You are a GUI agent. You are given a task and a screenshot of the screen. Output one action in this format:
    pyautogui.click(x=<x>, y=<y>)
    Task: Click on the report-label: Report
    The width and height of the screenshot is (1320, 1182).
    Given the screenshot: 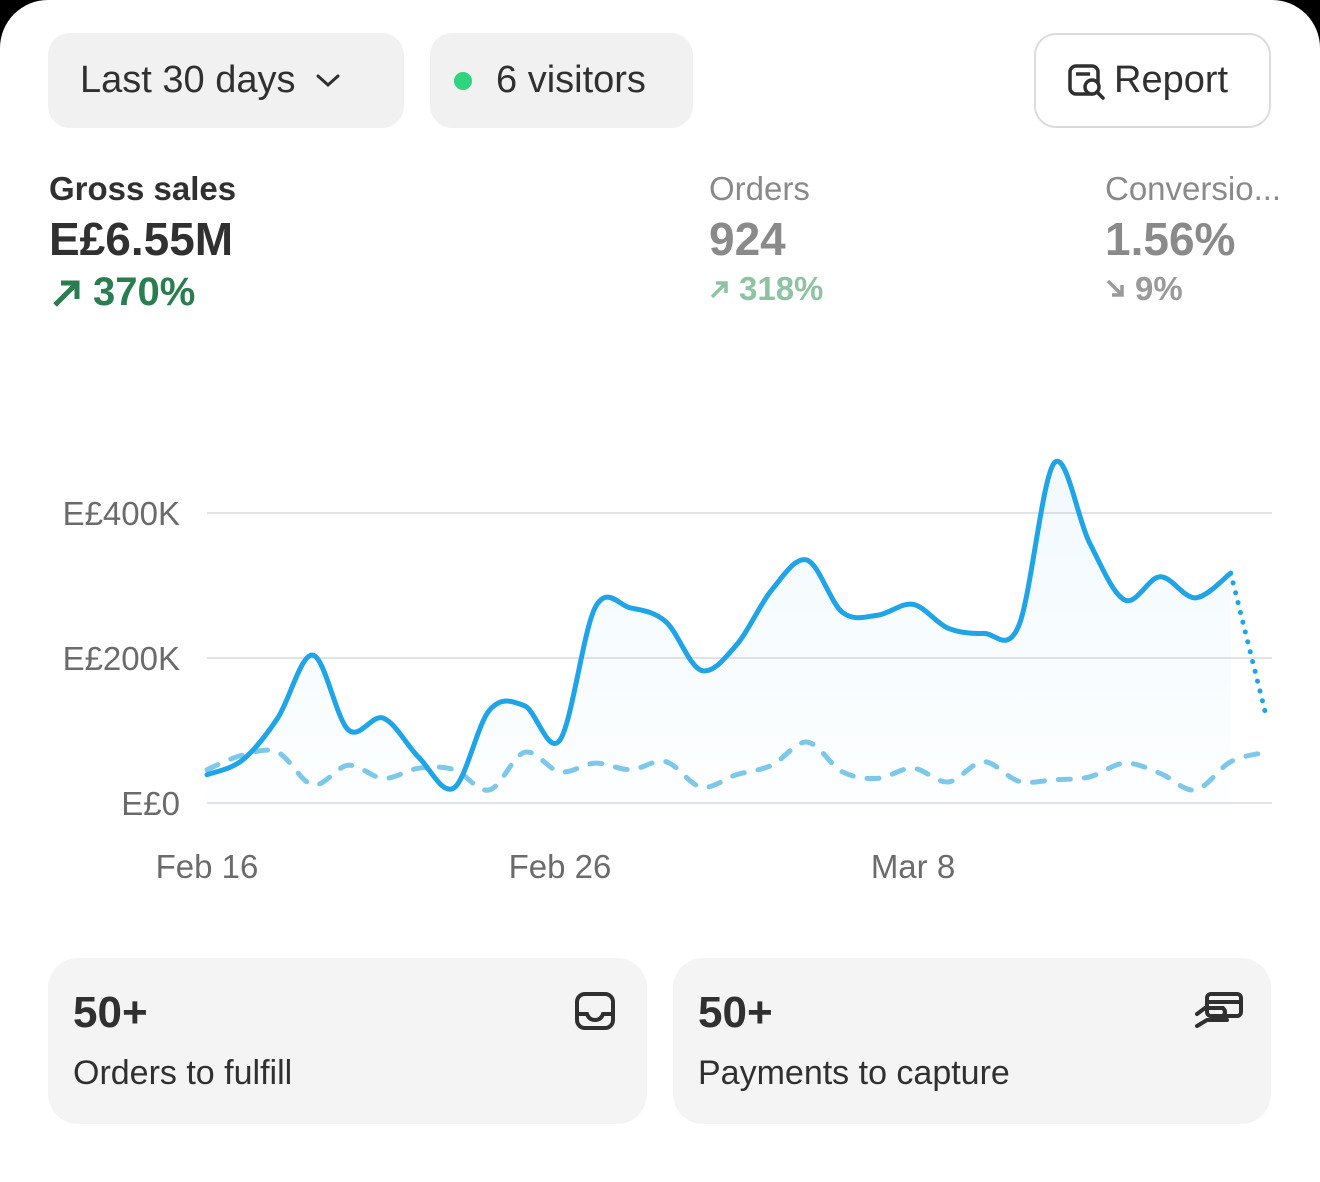 What is the action you would take?
    pyautogui.click(x=1171, y=80)
    